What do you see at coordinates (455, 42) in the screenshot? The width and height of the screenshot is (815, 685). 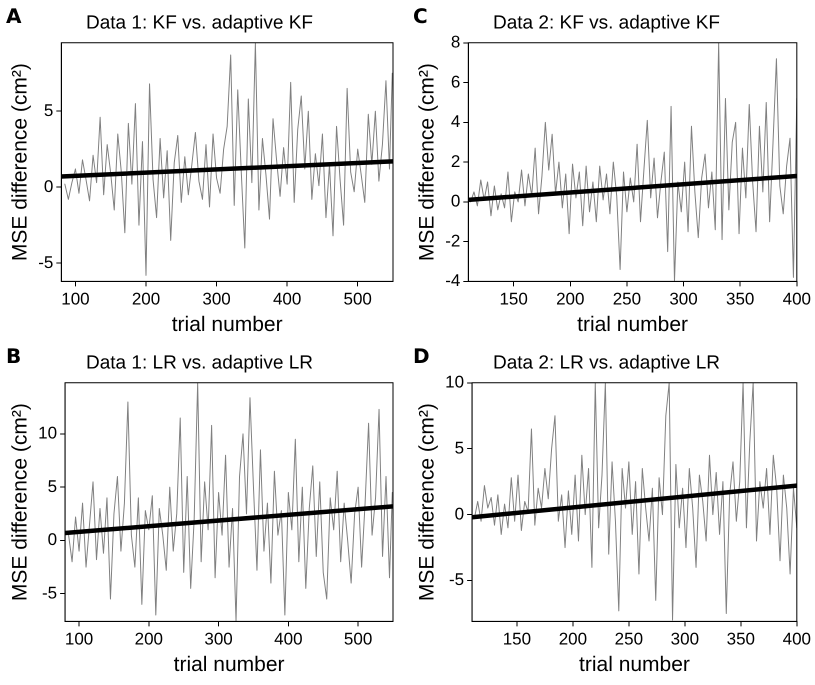 I see `y-tick-label: 8` at bounding box center [455, 42].